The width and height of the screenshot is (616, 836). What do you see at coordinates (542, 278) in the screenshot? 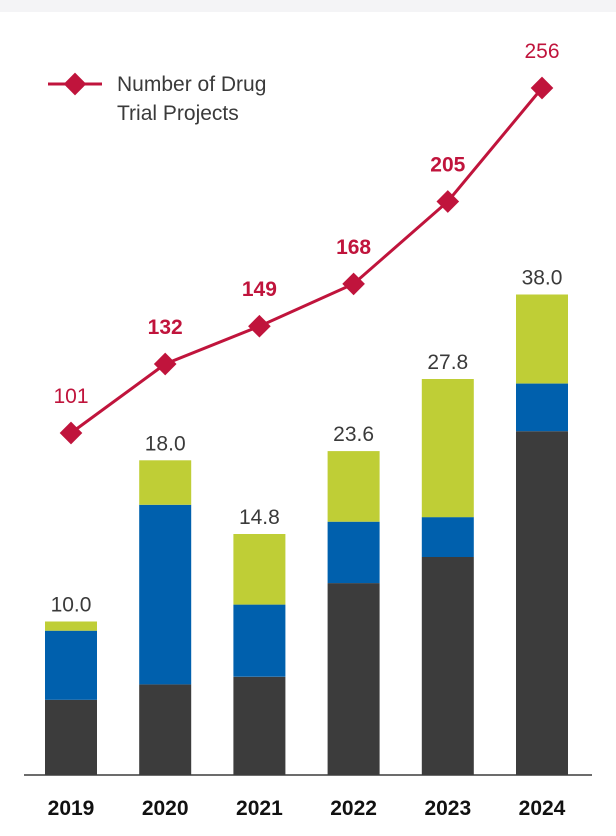
I see `total-label-2024: 38.0` at bounding box center [542, 278].